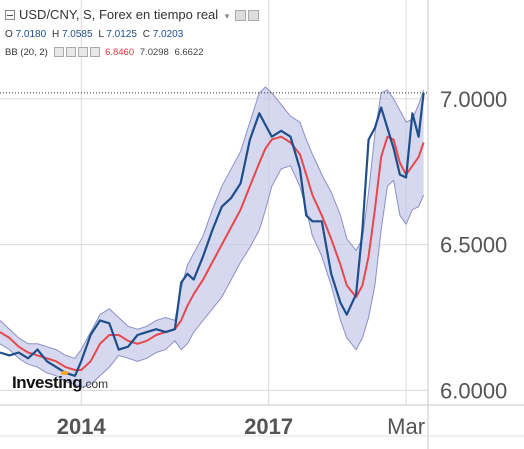 The image size is (524, 449). Describe the element at coordinates (59, 52) in the screenshot. I see `bb-visibility-icon` at that location.